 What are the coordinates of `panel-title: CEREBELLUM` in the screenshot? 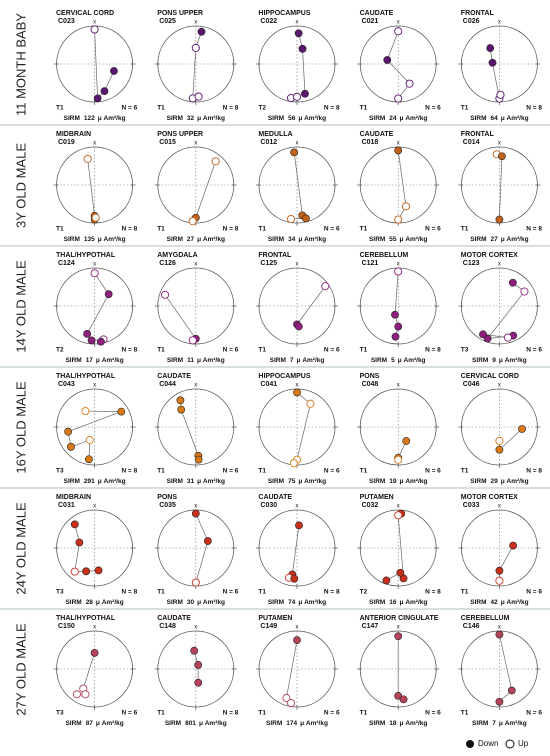 It's located at (384, 255).